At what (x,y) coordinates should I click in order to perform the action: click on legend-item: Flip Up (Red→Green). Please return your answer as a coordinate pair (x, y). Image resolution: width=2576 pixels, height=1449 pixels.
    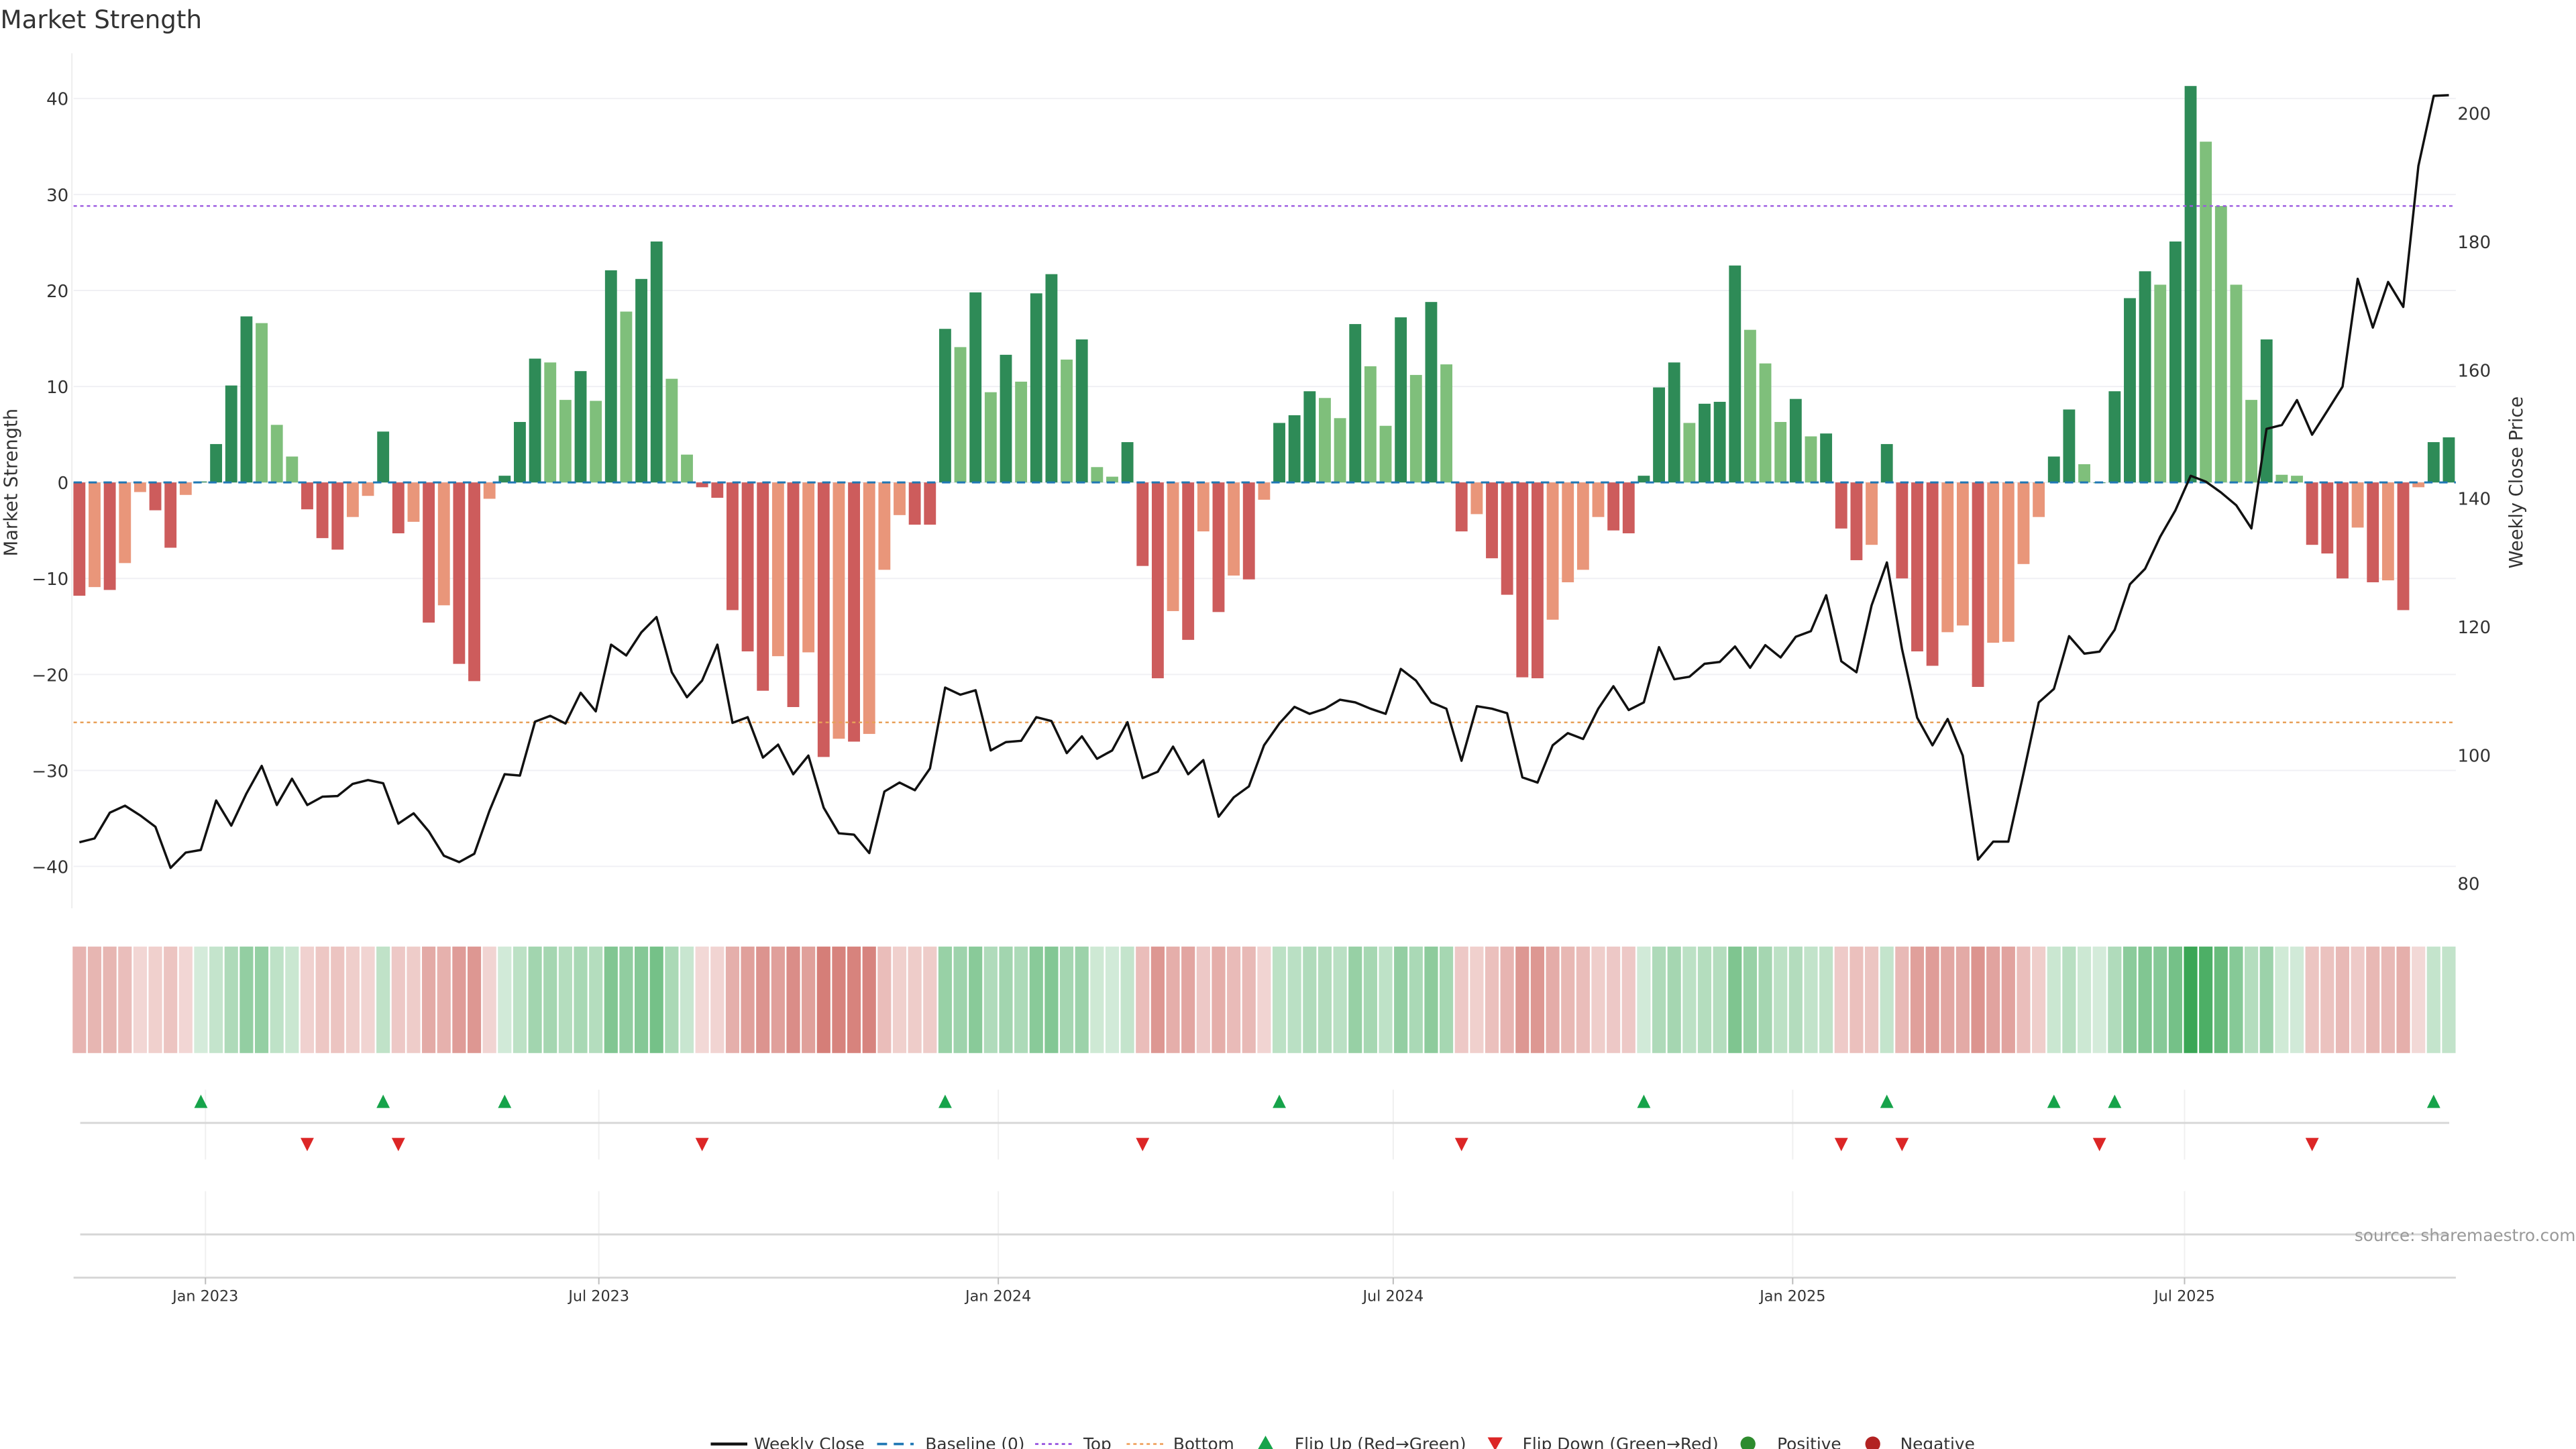
    Looking at the image, I should click on (1362, 1441).